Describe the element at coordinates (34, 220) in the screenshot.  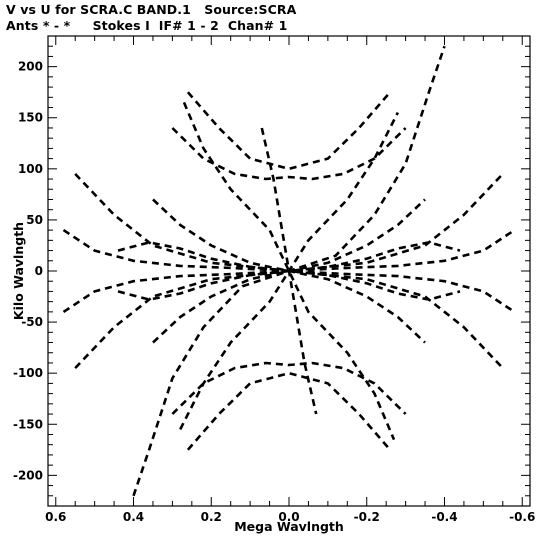
I see `y-tick-label: 50` at that location.